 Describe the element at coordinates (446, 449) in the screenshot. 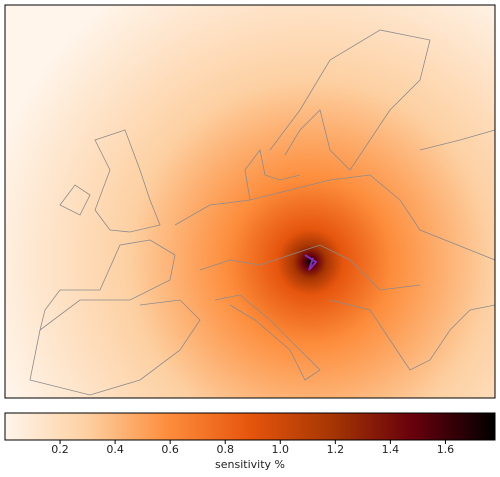

I see `colorbar-tick-label: 1.6` at that location.